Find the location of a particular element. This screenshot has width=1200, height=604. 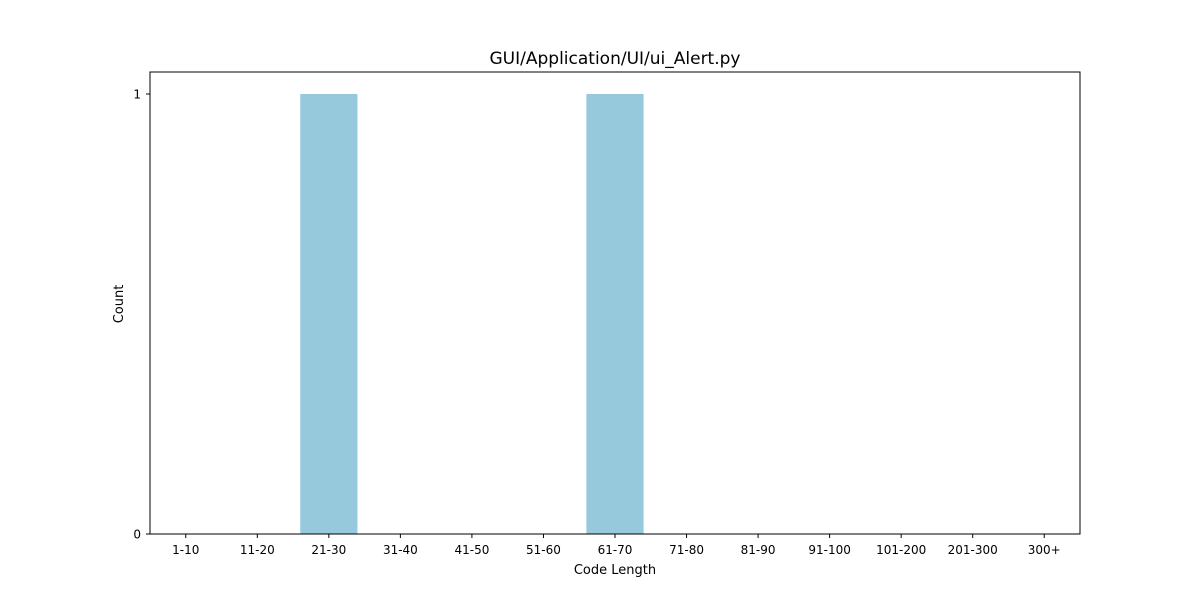

x-tick-label: 11-20 is located at coordinates (257, 550).